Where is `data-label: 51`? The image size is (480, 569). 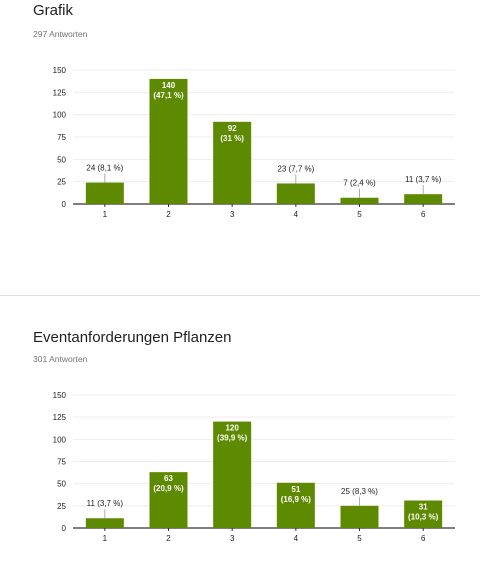 data-label: 51 is located at coordinates (295, 489).